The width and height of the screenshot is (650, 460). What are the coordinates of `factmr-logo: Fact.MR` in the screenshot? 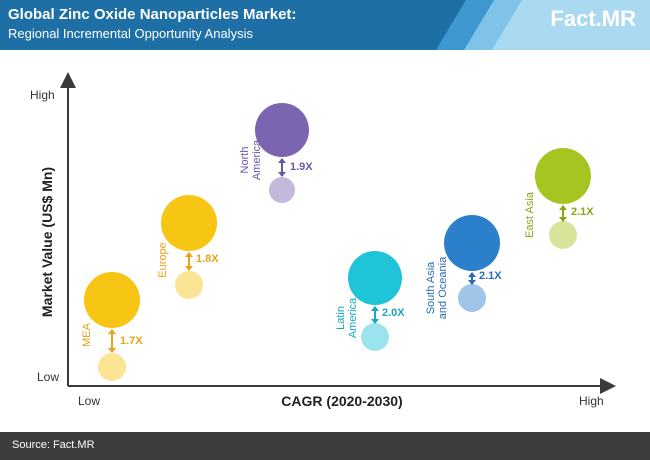 It's located at (593, 19).